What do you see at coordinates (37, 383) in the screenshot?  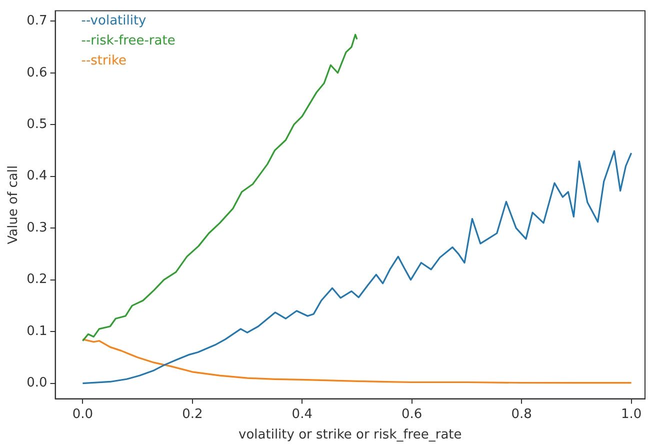 I see `y-tick-label: 0.0` at bounding box center [37, 383].